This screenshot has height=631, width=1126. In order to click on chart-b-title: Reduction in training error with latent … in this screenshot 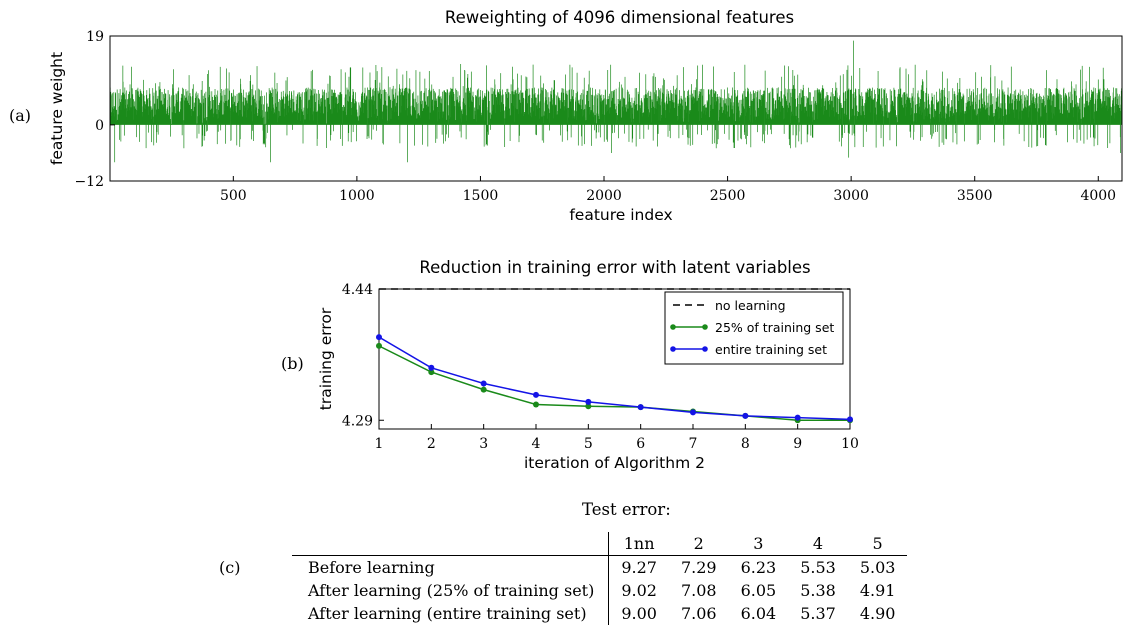, I will do `click(615, 267)`.